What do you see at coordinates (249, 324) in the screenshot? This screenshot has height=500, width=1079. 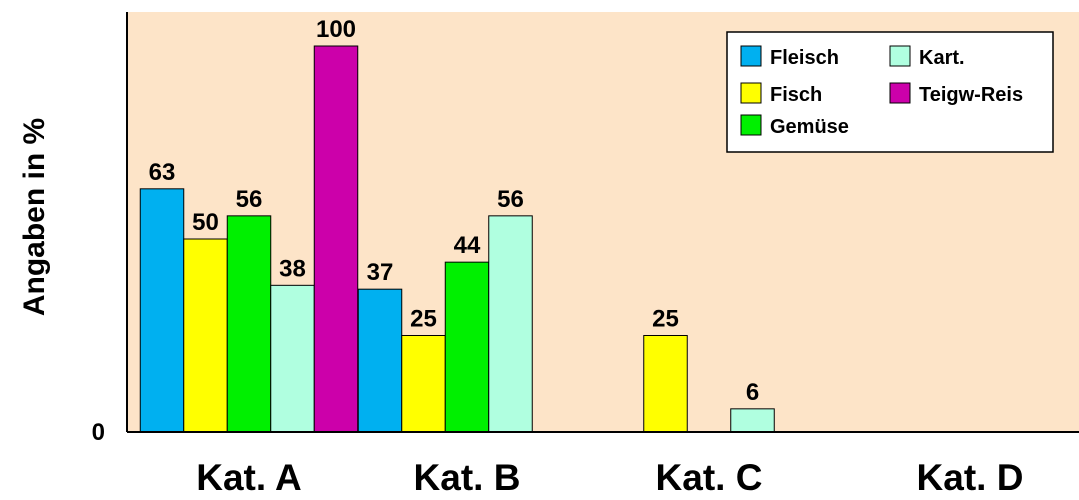 I see `bar-kat-a-gem-se` at bounding box center [249, 324].